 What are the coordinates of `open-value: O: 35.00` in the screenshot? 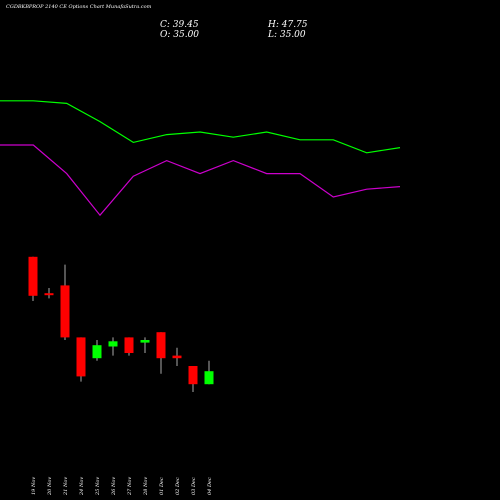 It's located at (180, 35).